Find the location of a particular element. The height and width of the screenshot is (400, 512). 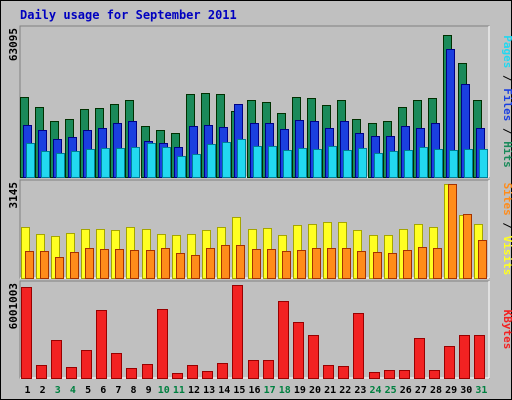

x-tick-label-day-12: 12 is located at coordinates (194, 390).